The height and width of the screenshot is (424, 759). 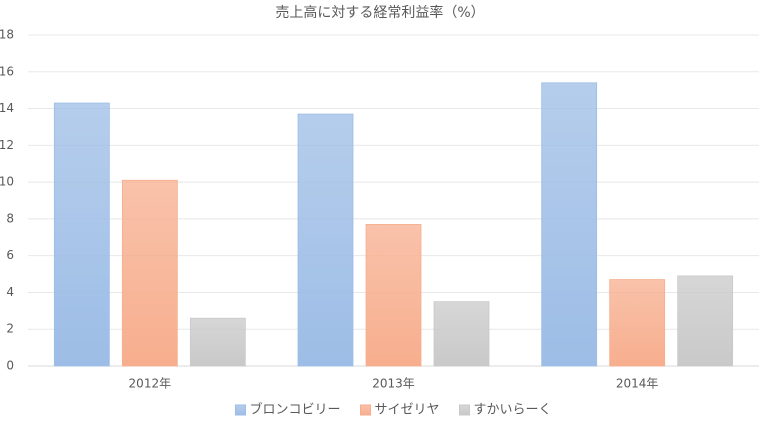 What do you see at coordinates (7, 71) in the screenshot?
I see `y-tick-label: 16` at bounding box center [7, 71].